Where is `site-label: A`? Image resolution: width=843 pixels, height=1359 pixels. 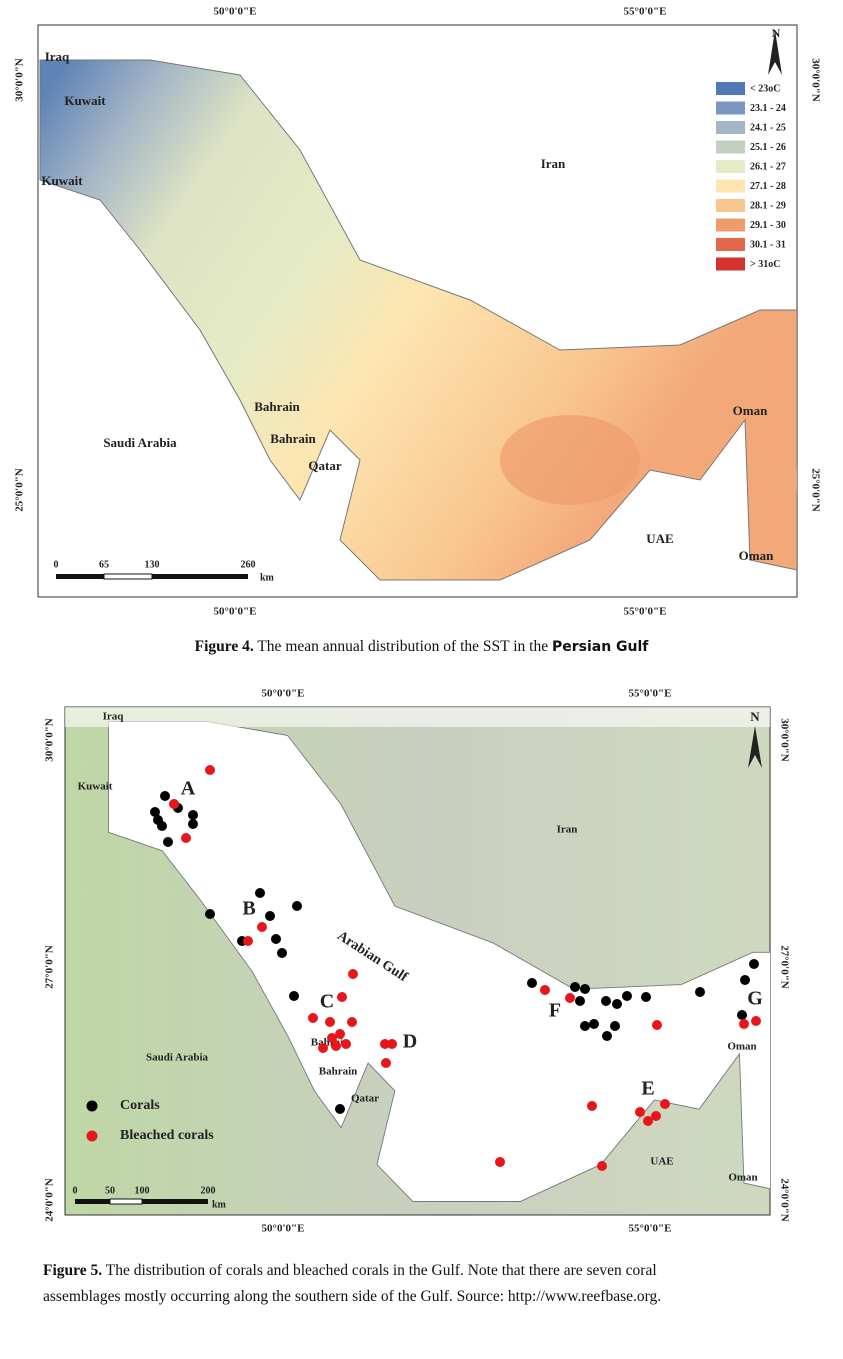 site-label: A is located at coordinates (188, 789).